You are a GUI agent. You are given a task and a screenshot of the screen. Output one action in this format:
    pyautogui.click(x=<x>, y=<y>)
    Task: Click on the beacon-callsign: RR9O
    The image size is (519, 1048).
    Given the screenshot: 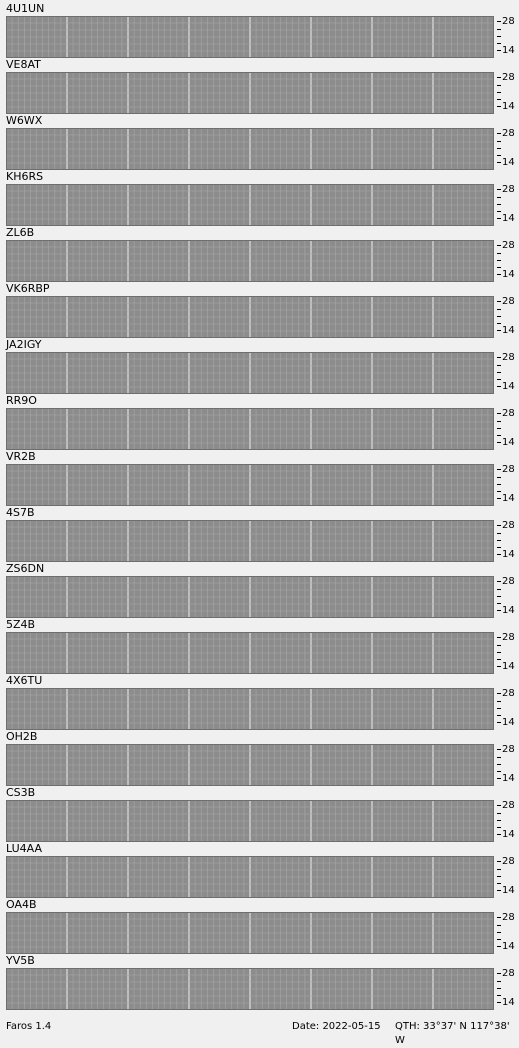 What is the action you would take?
    pyautogui.click(x=21, y=400)
    